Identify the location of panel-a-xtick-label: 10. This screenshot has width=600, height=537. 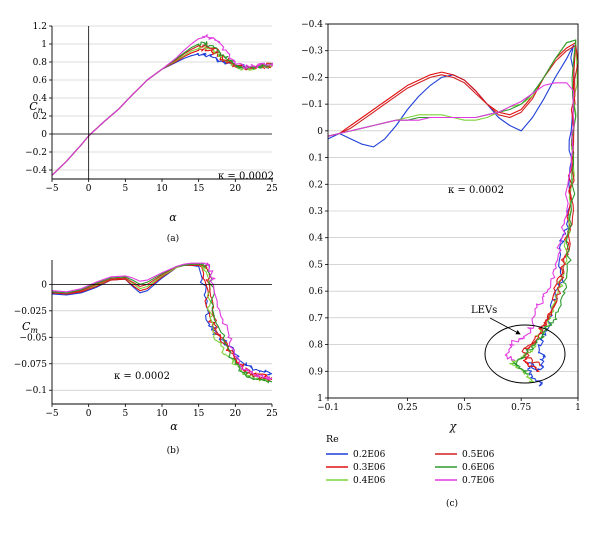
(162, 189).